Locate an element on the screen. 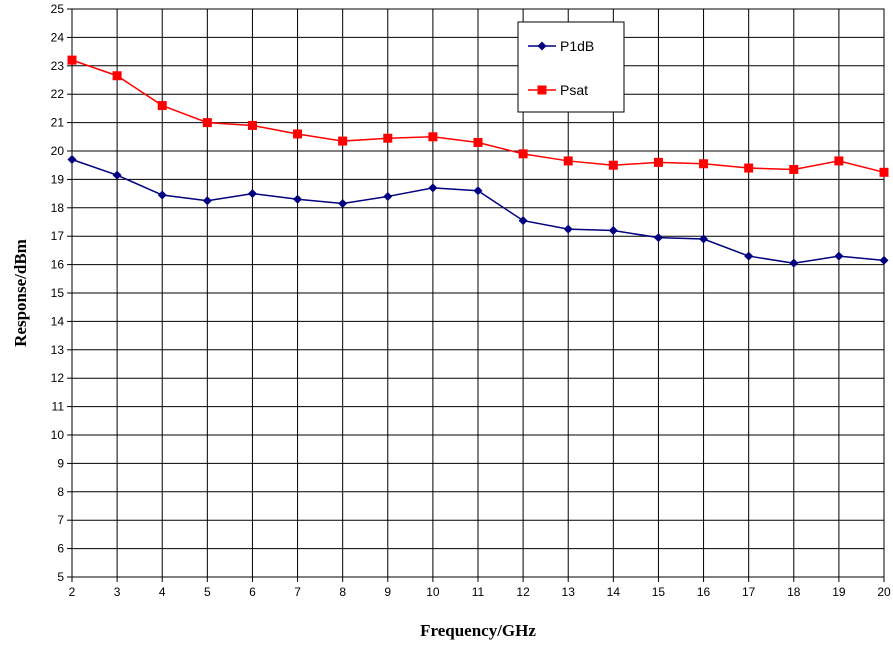 The image size is (893, 646). legend-item-p1db: P1dB is located at coordinates (561, 46).